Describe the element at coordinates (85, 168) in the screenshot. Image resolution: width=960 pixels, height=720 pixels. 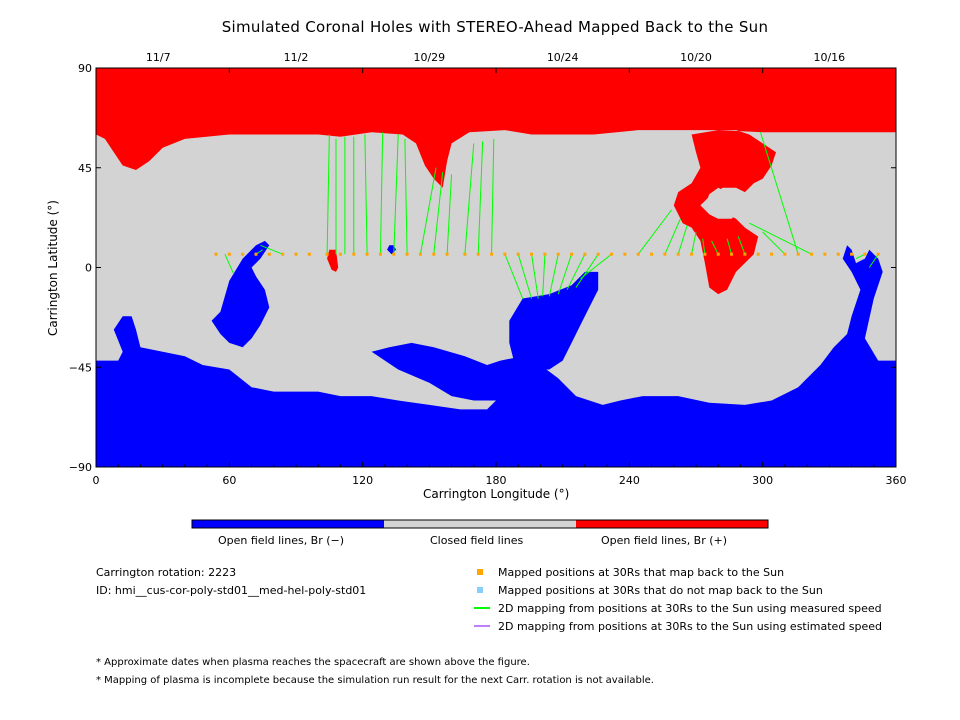
I see `y-tick-label-3: 45` at that location.